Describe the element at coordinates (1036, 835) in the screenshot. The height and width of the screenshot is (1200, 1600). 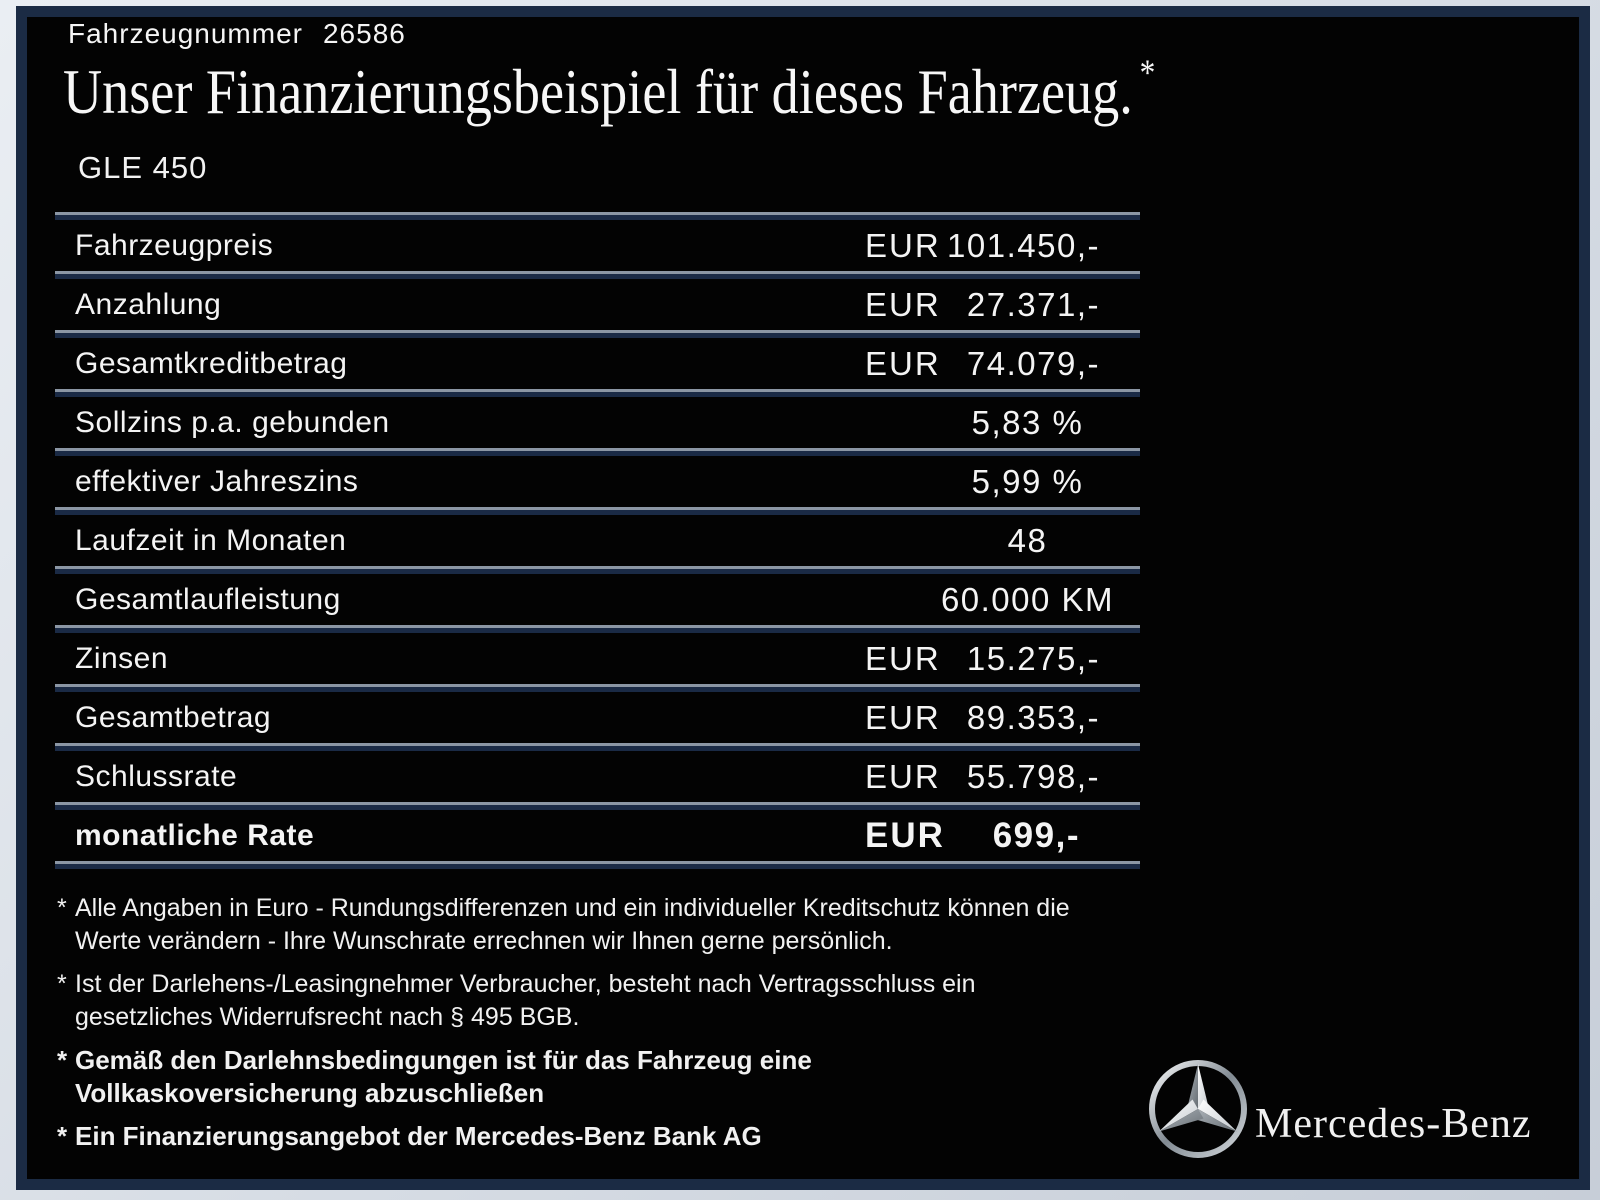
I see `amount: 699,-` at that location.